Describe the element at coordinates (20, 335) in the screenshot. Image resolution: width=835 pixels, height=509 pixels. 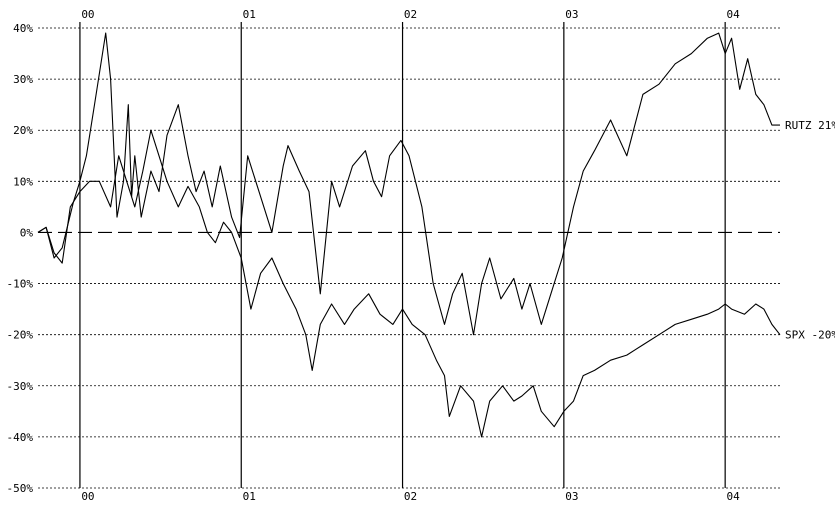
I see `y-tick-label-6: -20%` at that location.